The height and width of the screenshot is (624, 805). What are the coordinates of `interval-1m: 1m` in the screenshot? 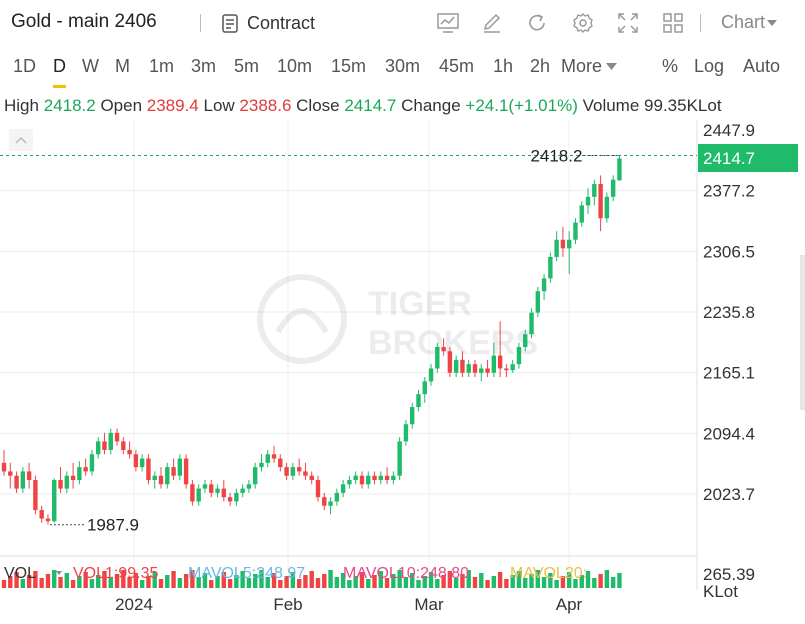 It's located at (162, 66).